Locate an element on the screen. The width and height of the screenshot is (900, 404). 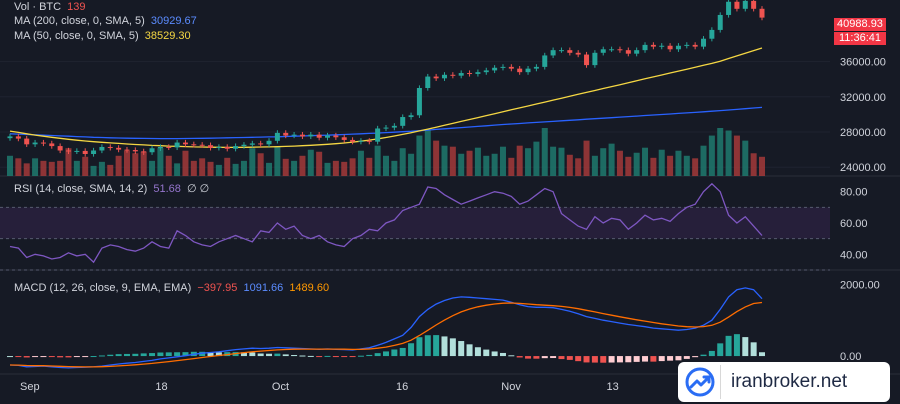
countdown-tag: 11:36:41 is located at coordinates (860, 38).